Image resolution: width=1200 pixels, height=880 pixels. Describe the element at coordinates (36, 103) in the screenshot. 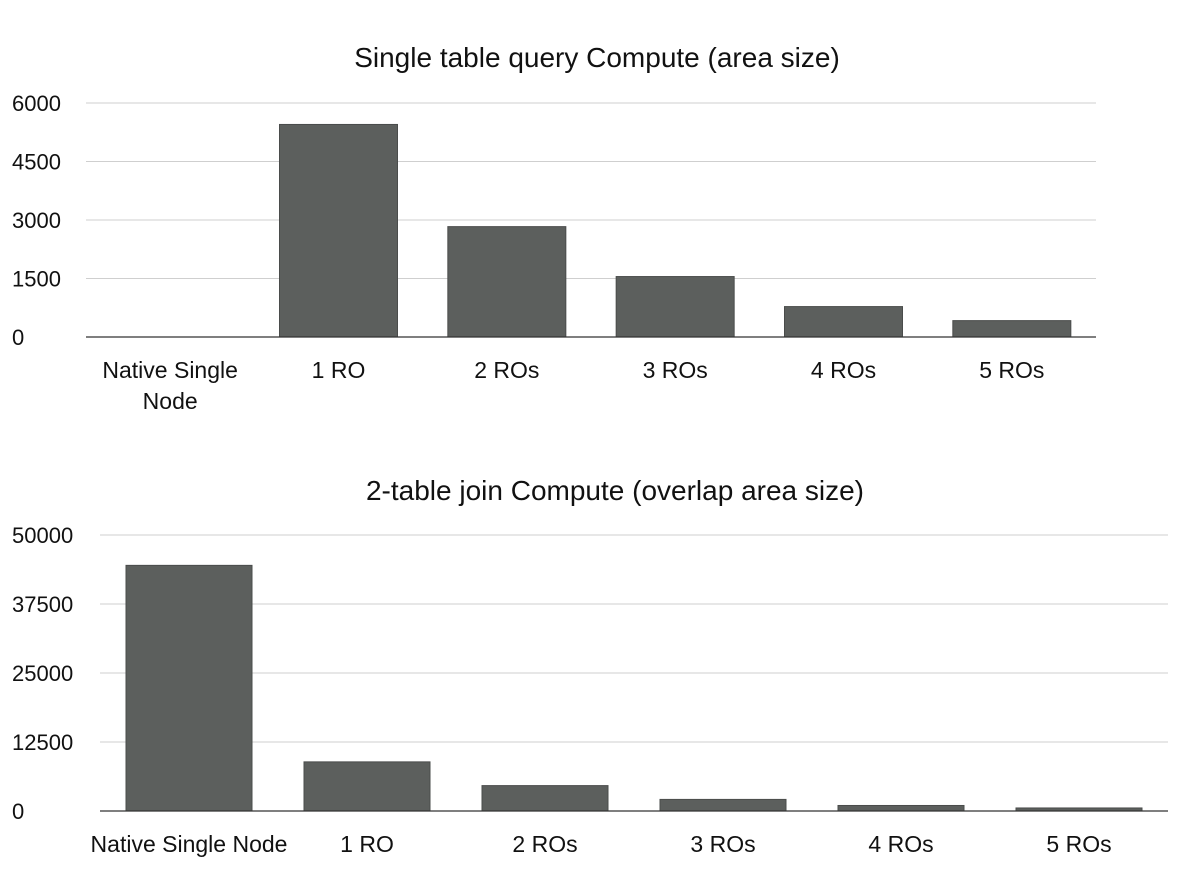

I see `y-tick-label: 6000` at that location.